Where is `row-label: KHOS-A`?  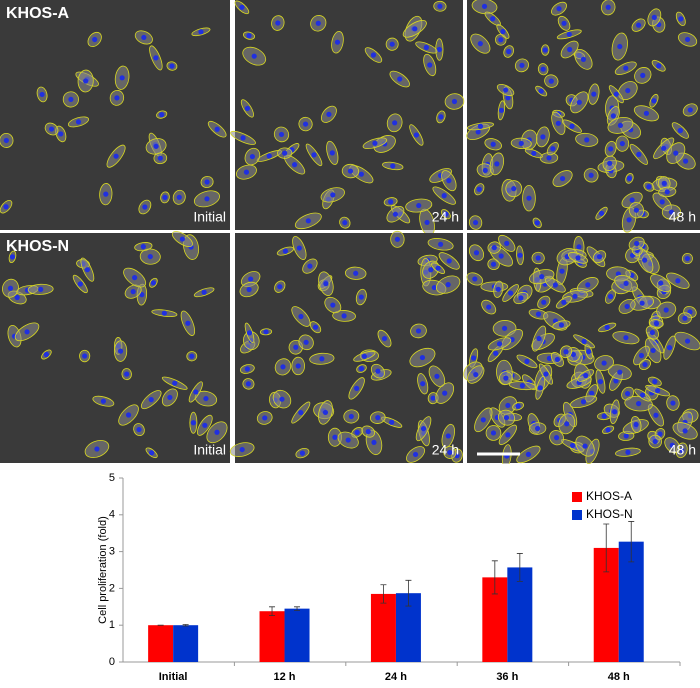
row-label: KHOS-A is located at coordinates (38, 13).